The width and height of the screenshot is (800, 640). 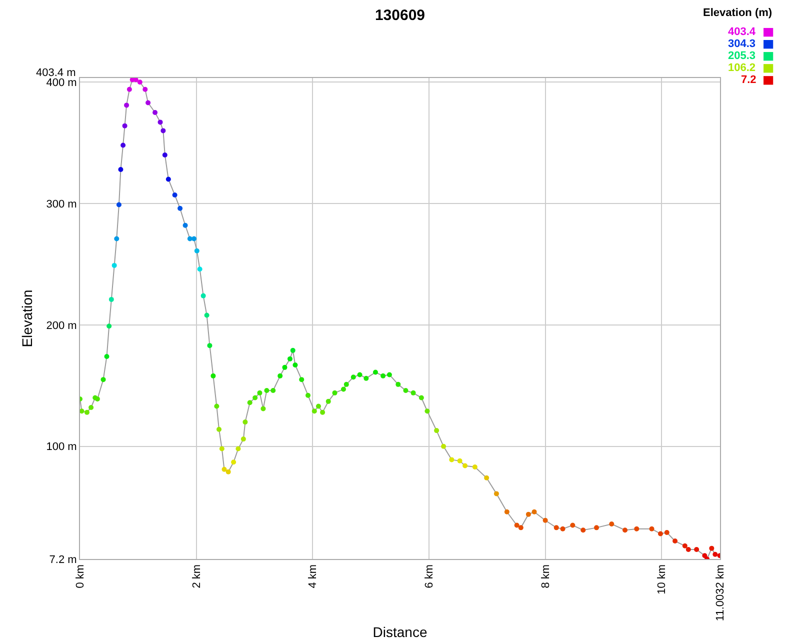 What do you see at coordinates (26, 319) in the screenshot?
I see `y-axis-title: Elevation` at bounding box center [26, 319].